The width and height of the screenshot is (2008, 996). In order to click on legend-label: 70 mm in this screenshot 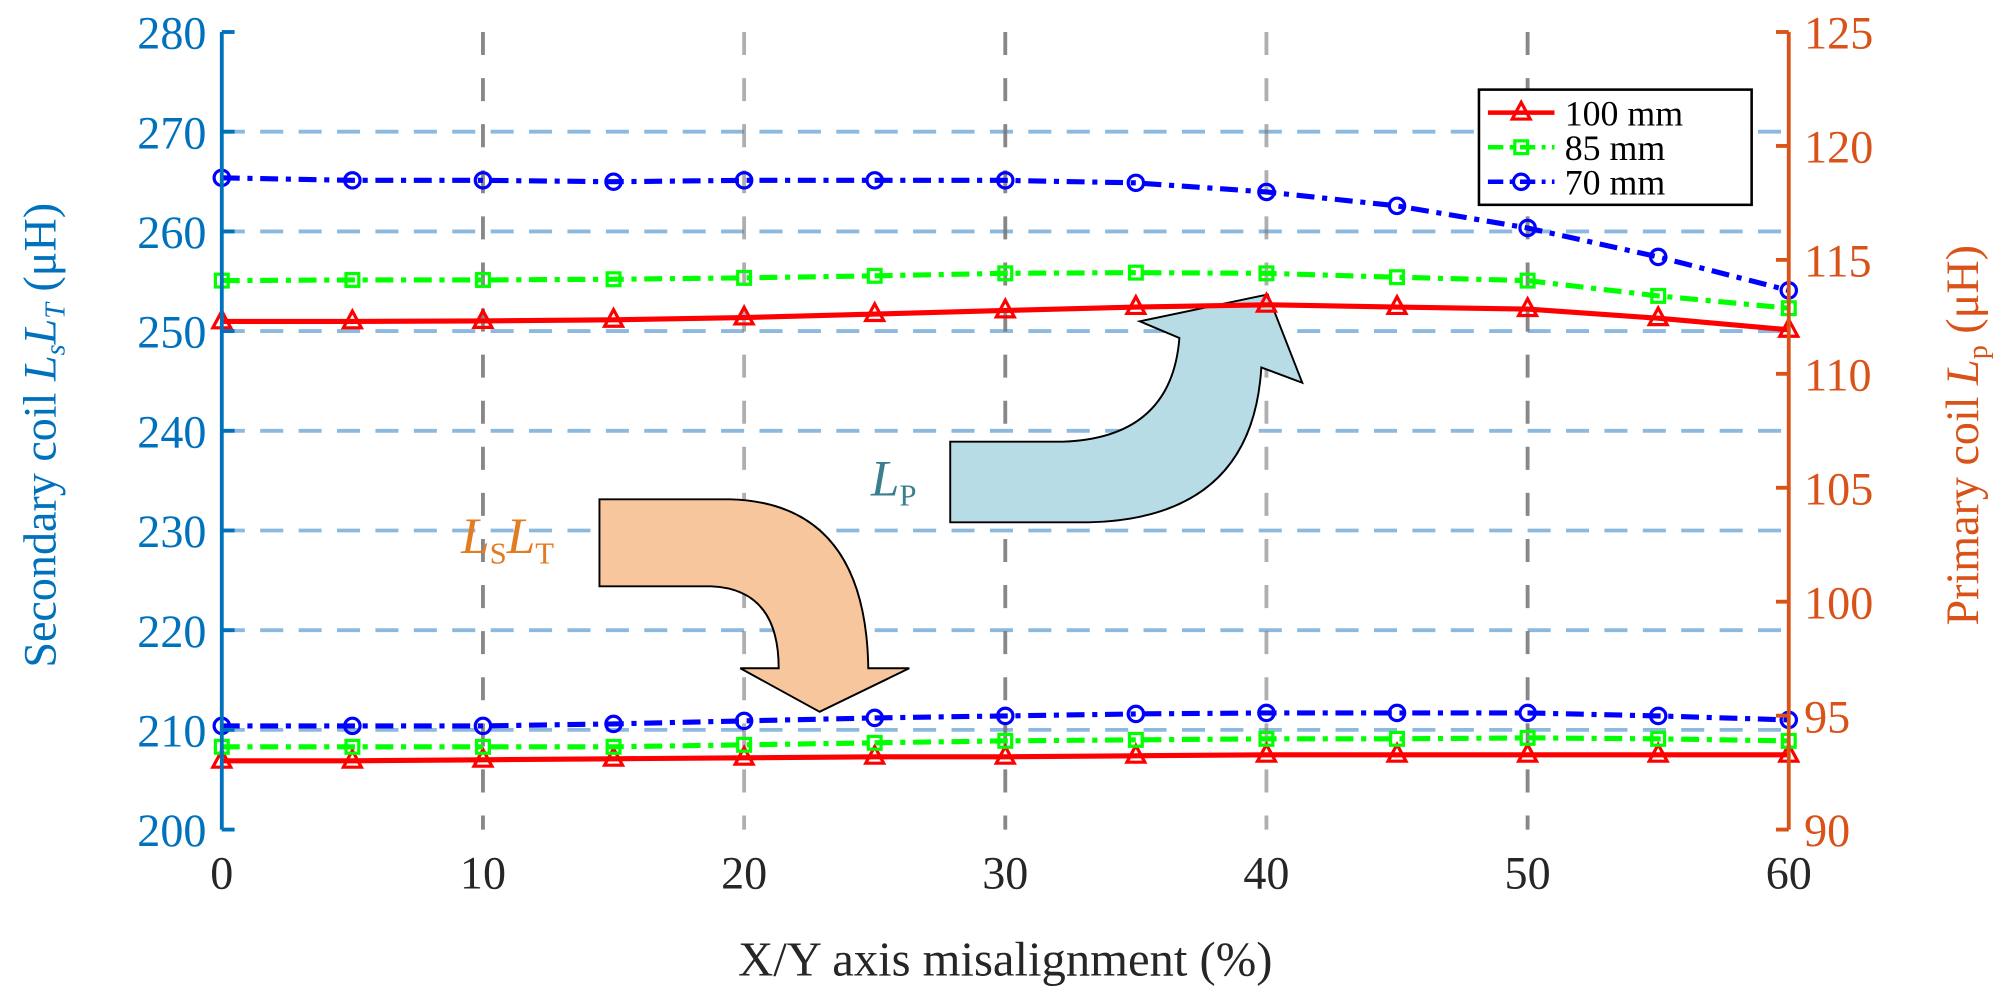, I will do `click(1615, 183)`.